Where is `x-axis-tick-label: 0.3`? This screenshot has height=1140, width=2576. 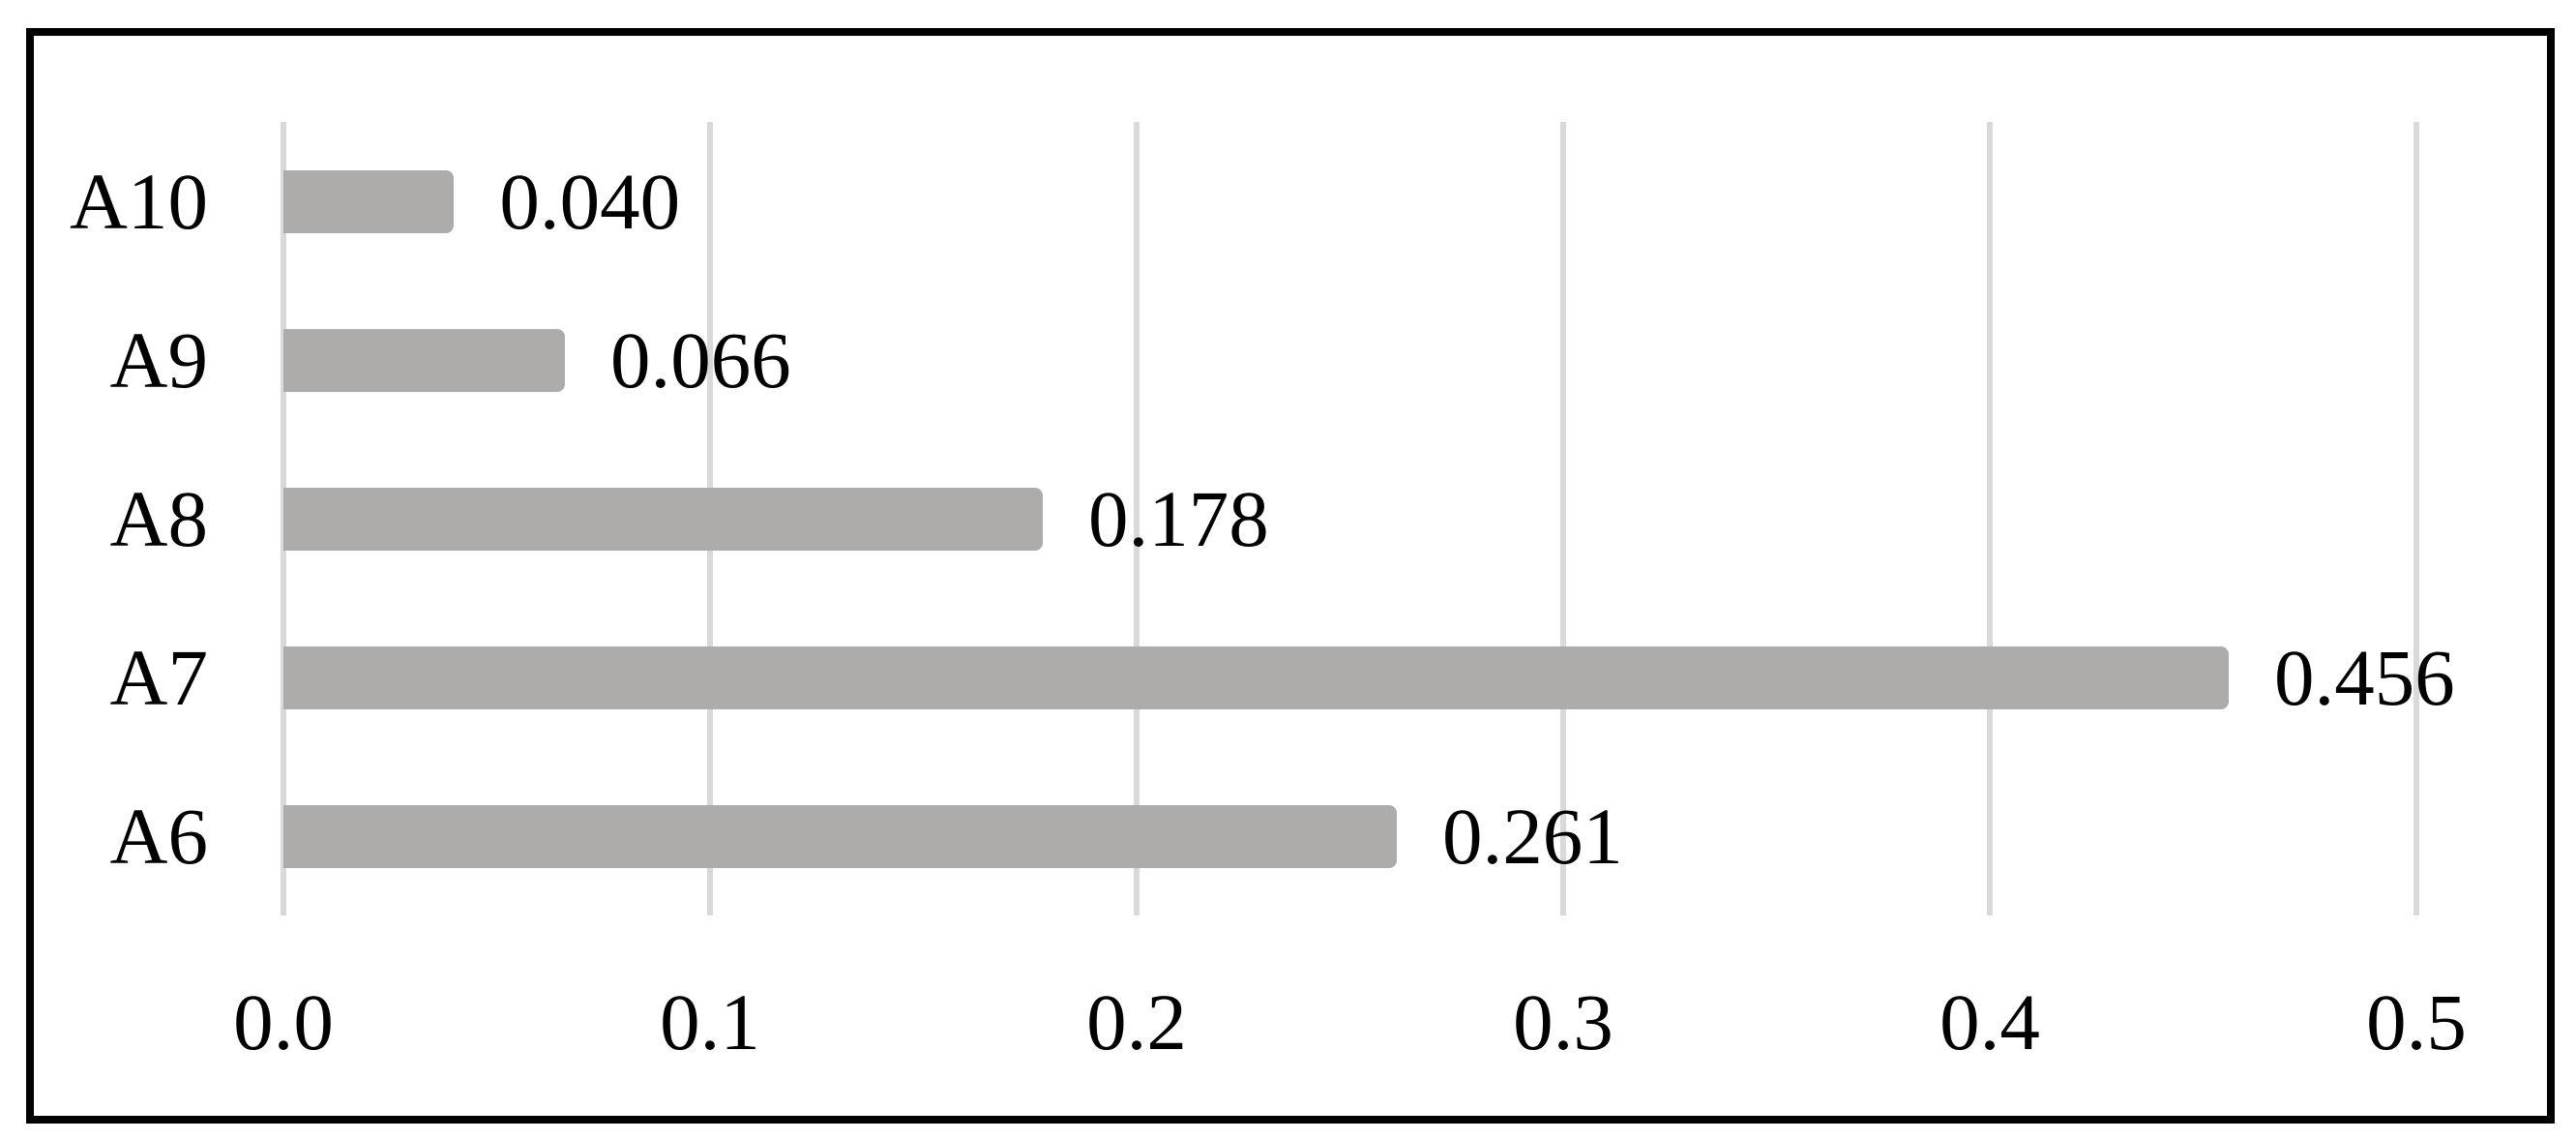 x-axis-tick-label: 0.3 is located at coordinates (1563, 1022).